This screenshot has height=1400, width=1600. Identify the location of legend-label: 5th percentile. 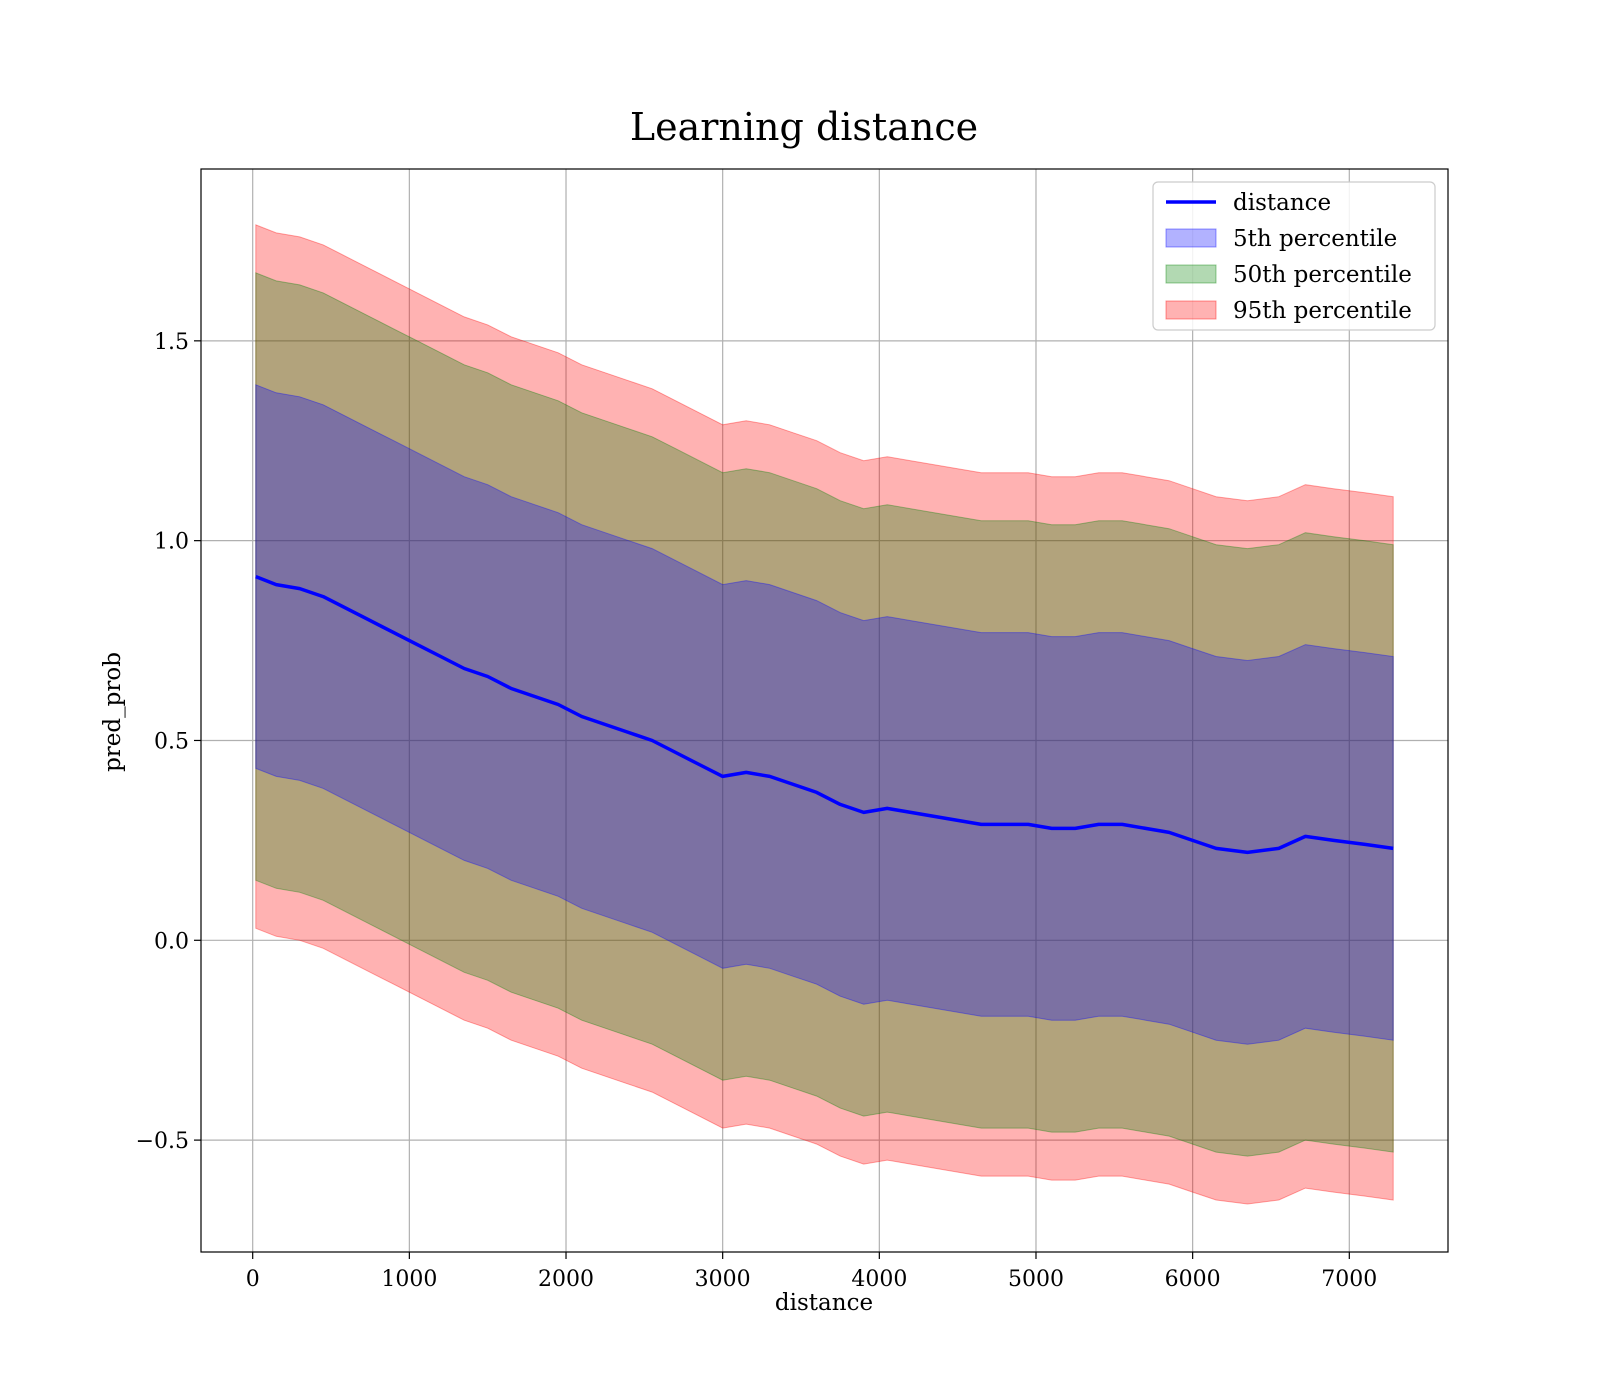
(1315, 239).